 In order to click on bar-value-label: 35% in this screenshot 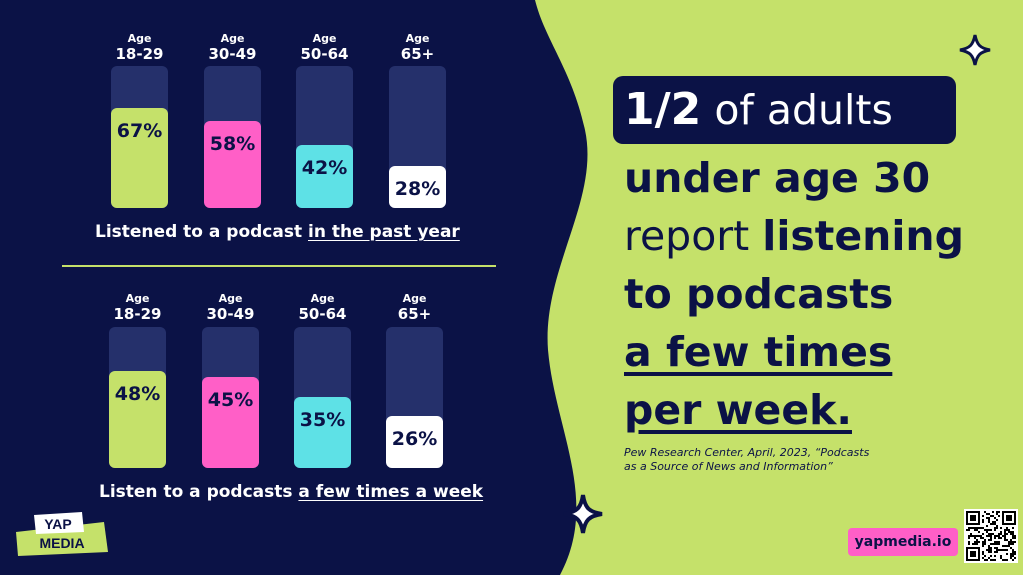, I will do `click(322, 420)`.